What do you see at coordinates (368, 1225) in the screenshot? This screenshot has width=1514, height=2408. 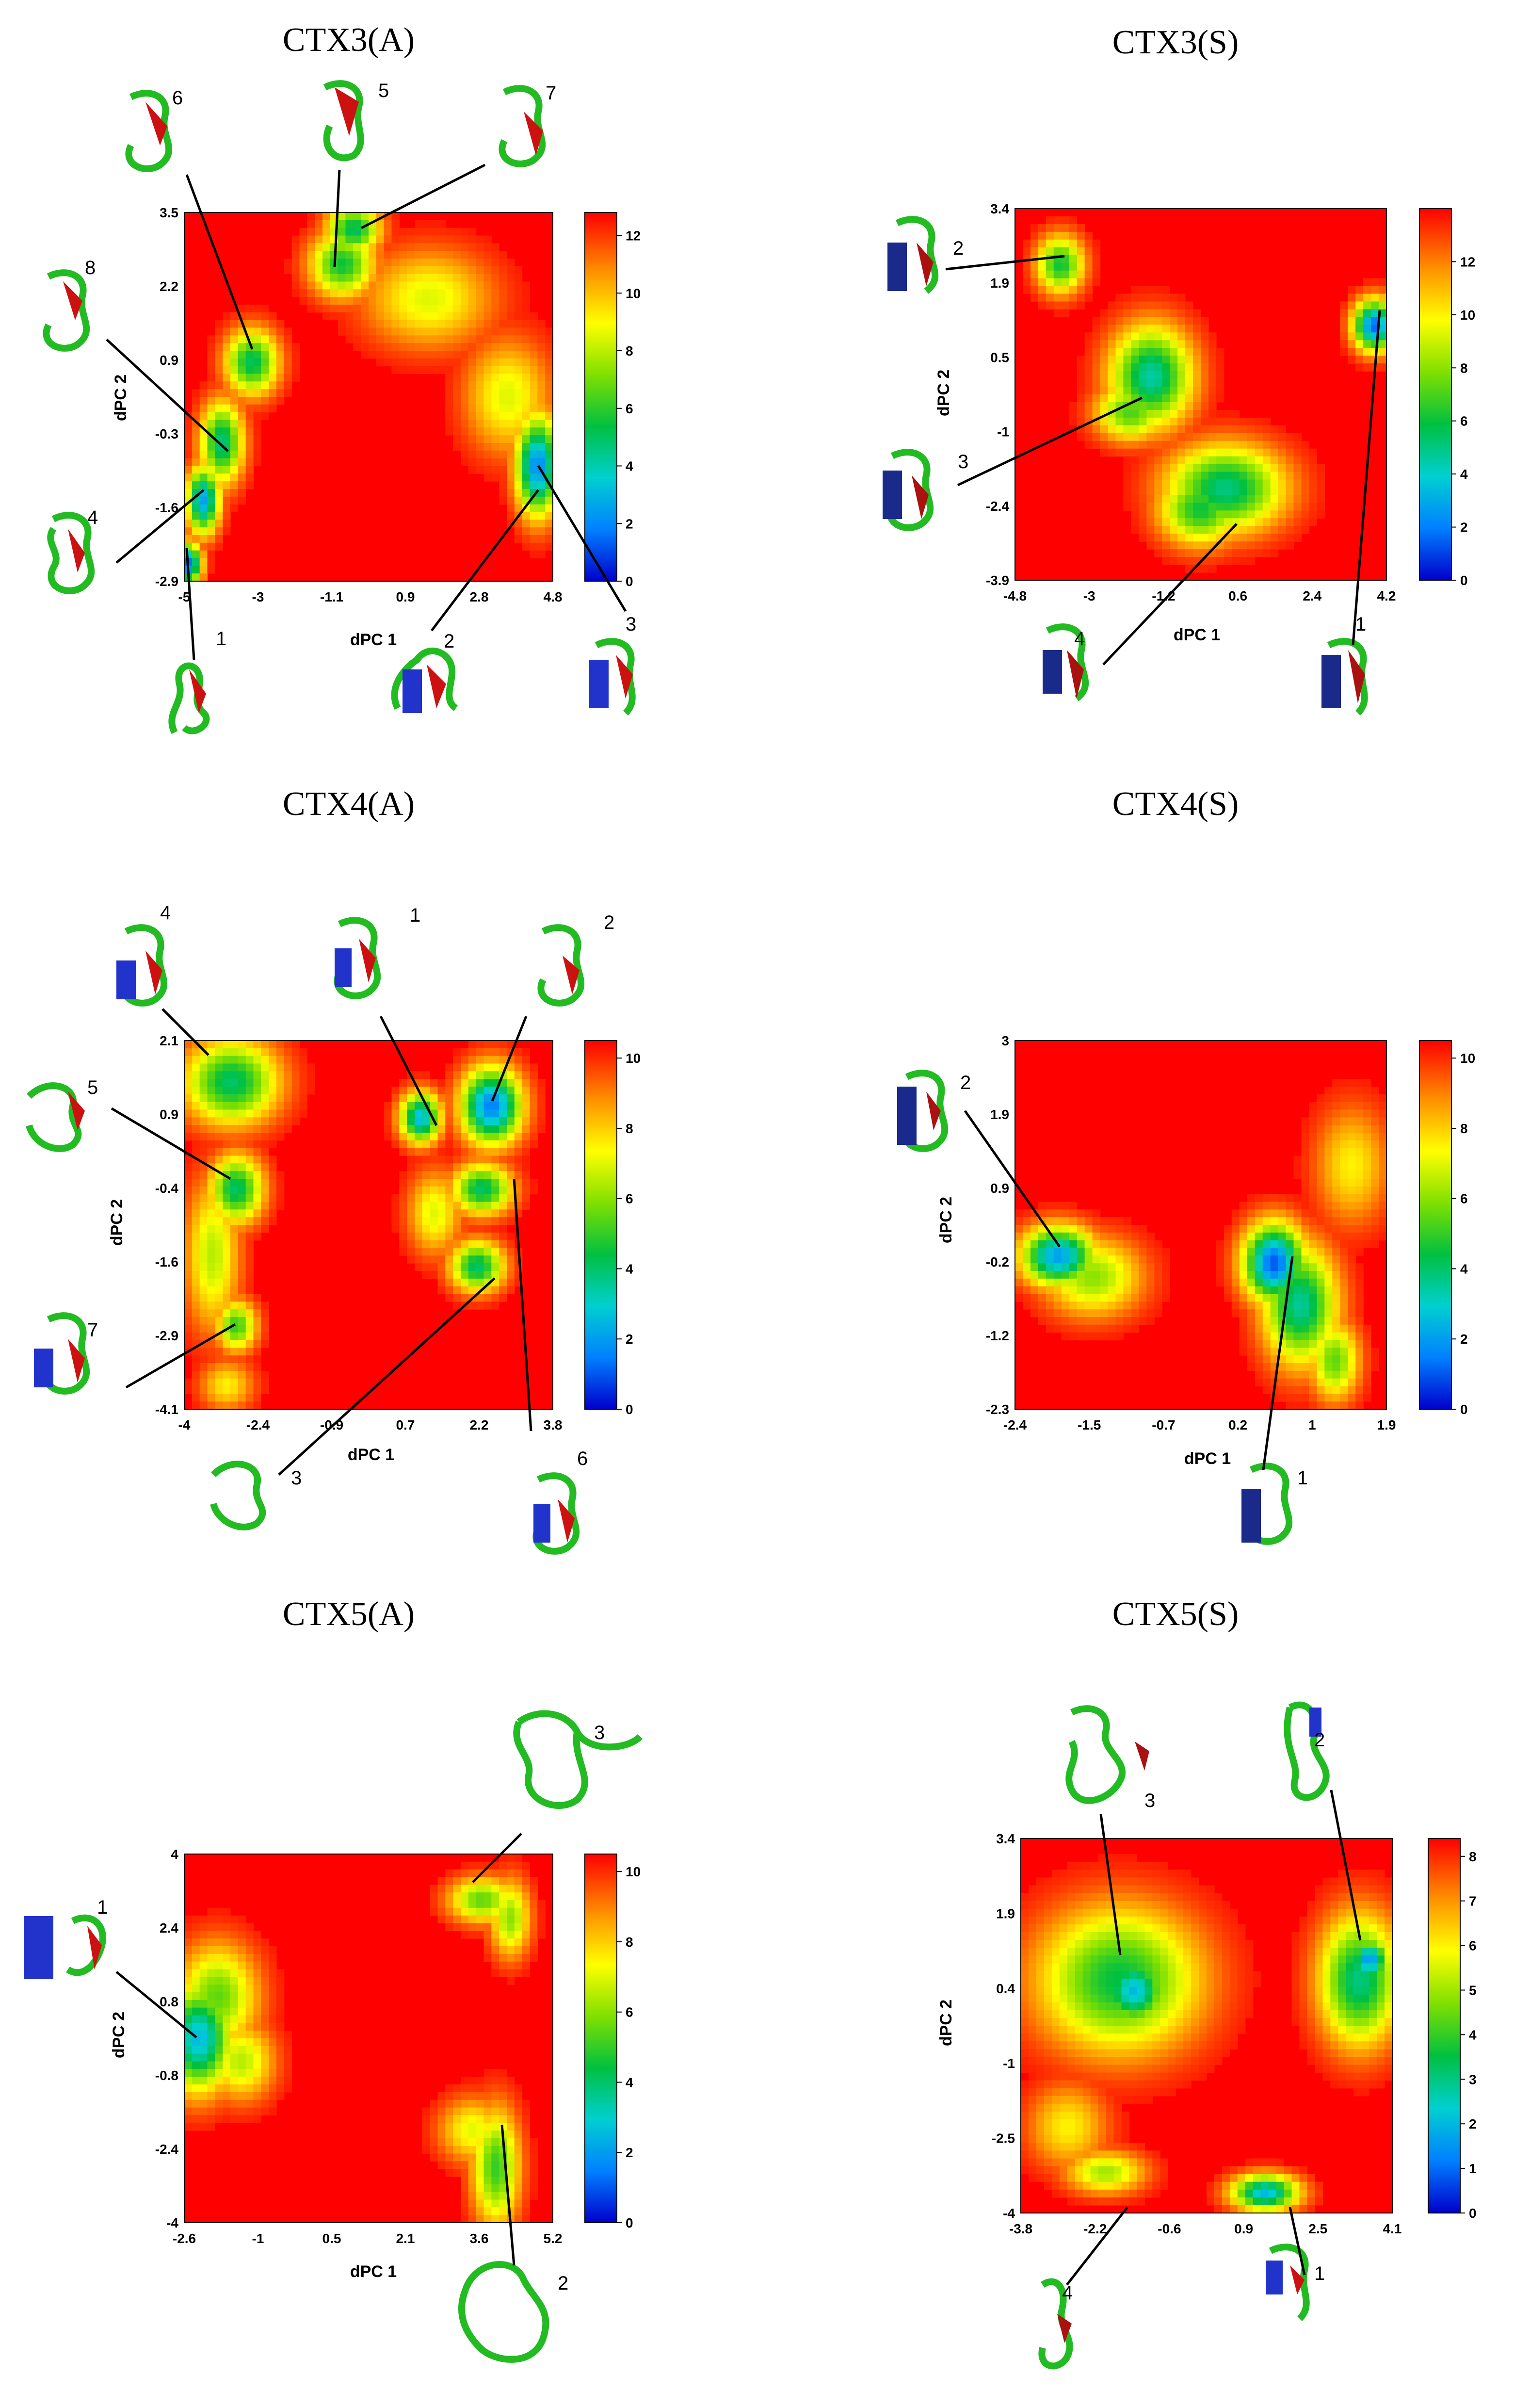 I see `plot-area` at bounding box center [368, 1225].